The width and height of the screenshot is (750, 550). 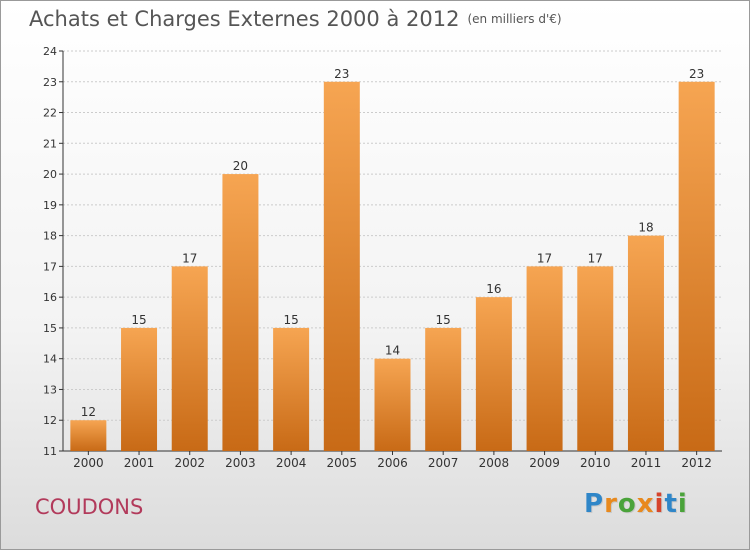 What do you see at coordinates (645, 504) in the screenshot?
I see `logo-letter: x` at bounding box center [645, 504].